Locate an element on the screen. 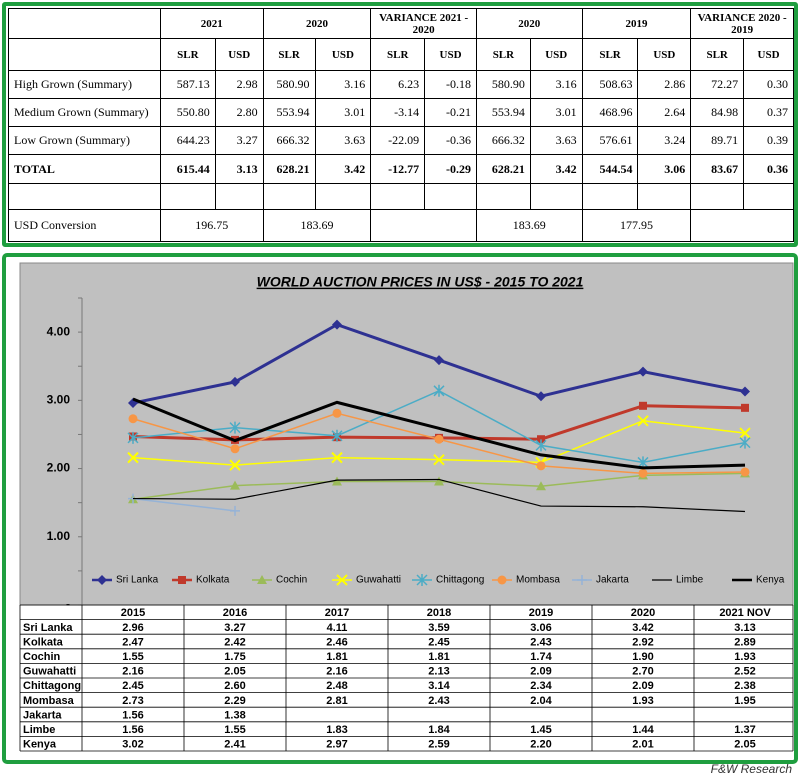 The width and height of the screenshot is (800, 779). series-line is located at coordinates (439, 495).